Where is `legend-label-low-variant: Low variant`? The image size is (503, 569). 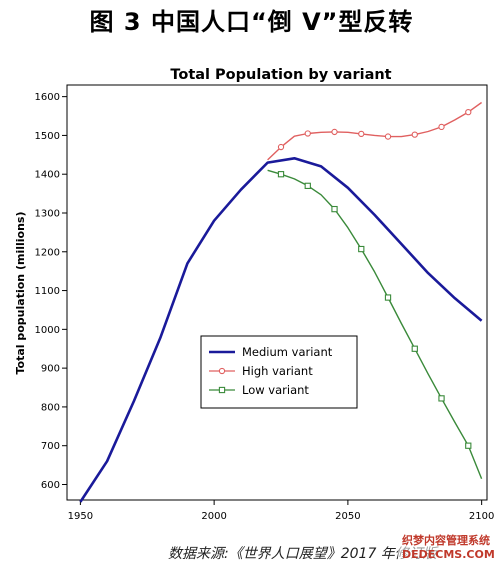
legend-label-low-variant: Low variant is located at coordinates (275, 390).